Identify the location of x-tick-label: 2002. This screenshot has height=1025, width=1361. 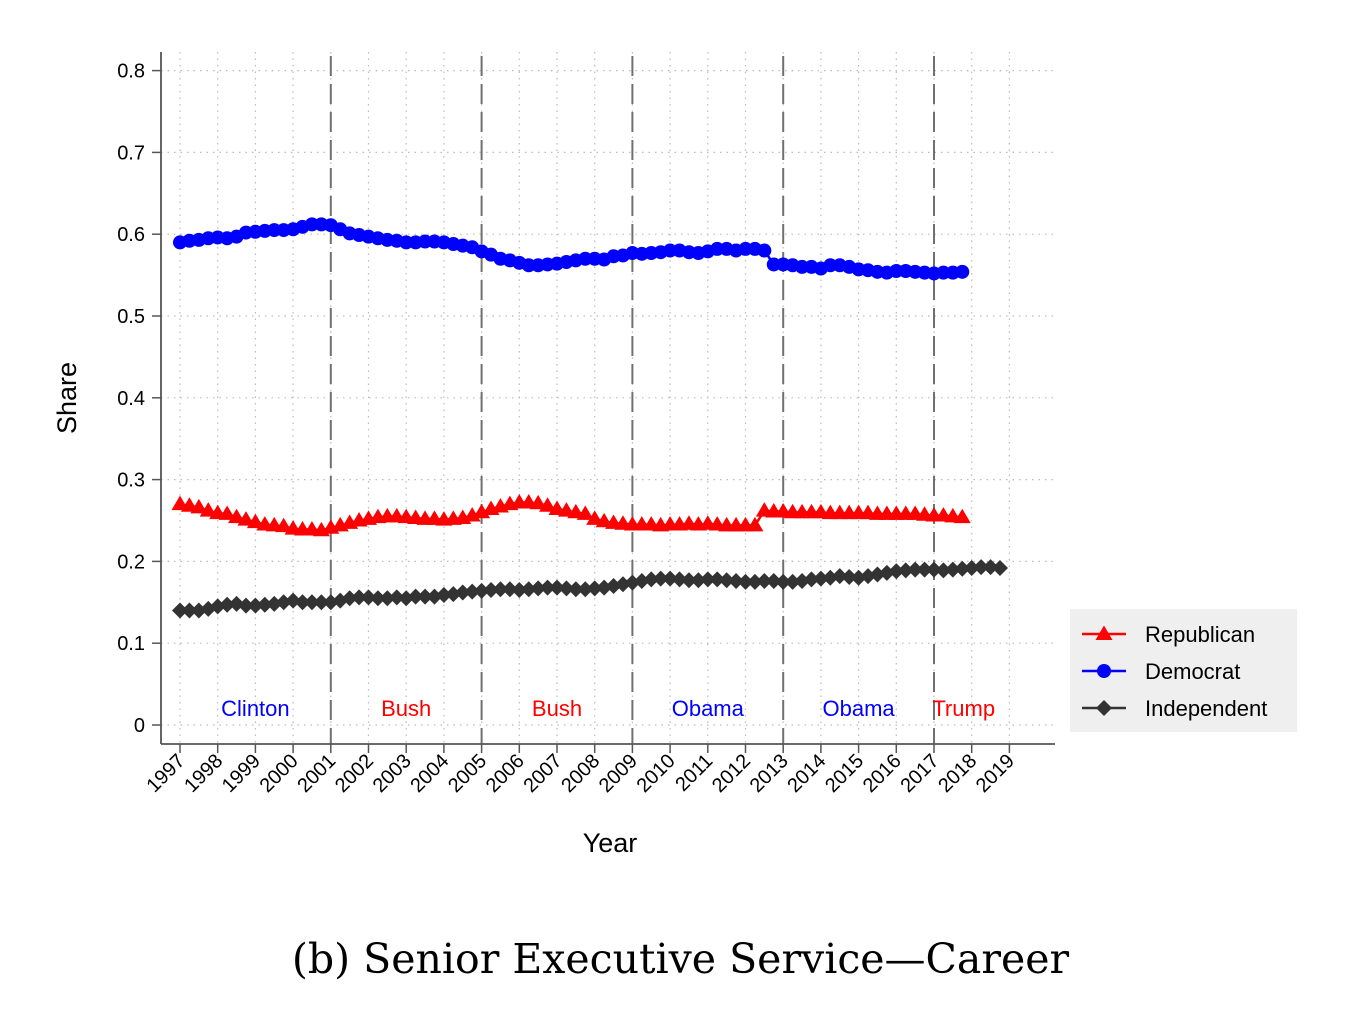
(354, 773).